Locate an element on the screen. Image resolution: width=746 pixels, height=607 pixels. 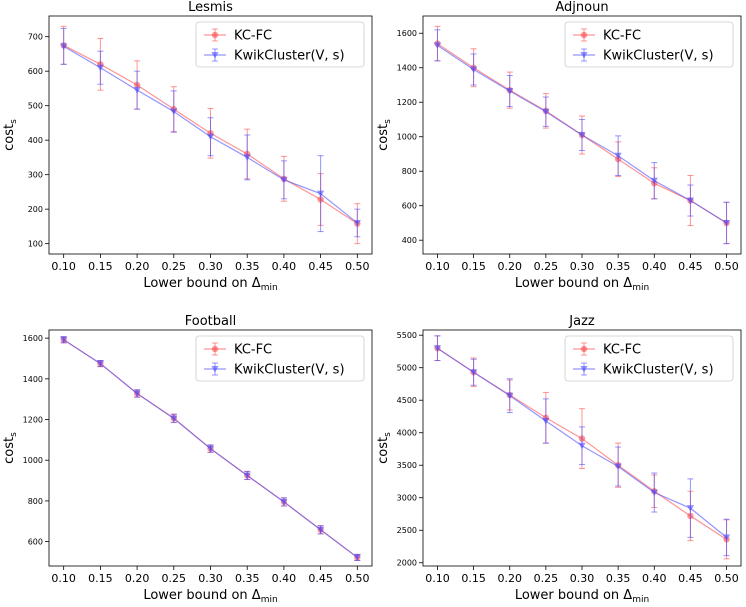
y-tick-label: 600 is located at coordinates (35, 71).